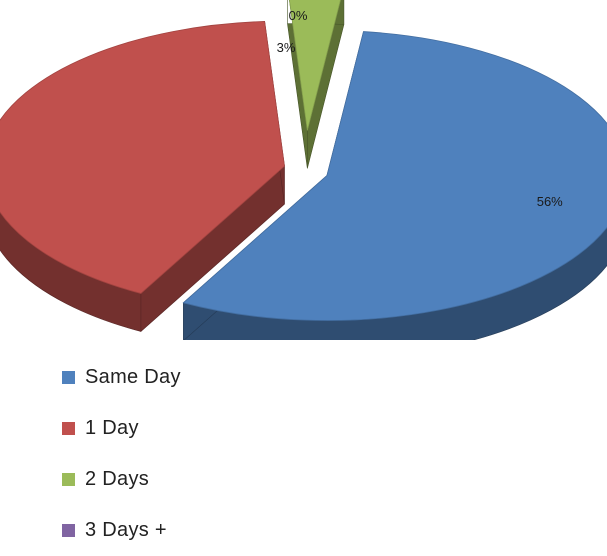  Describe the element at coordinates (550, 201) in the screenshot. I see `data-label-0: 56%` at that location.